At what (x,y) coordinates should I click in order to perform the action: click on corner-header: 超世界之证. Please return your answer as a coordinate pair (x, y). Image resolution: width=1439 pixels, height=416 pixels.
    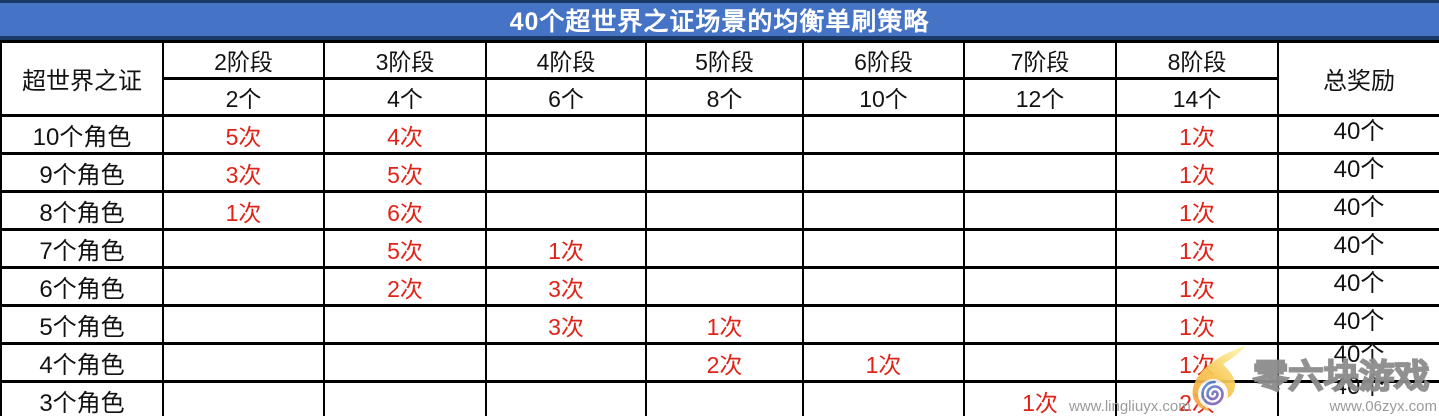
    Looking at the image, I should click on (82, 78).